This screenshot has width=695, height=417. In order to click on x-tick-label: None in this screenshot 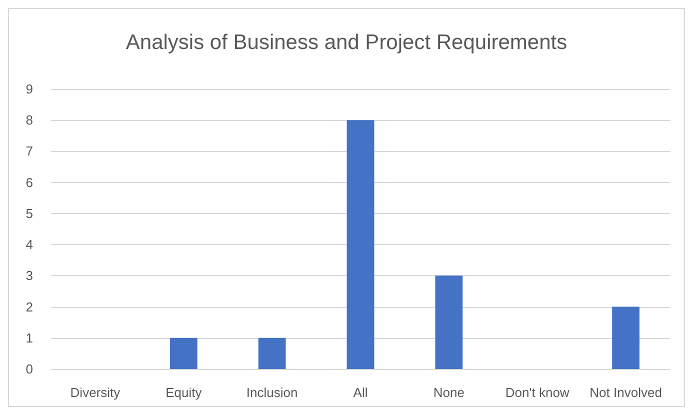, I will do `click(448, 392)`.